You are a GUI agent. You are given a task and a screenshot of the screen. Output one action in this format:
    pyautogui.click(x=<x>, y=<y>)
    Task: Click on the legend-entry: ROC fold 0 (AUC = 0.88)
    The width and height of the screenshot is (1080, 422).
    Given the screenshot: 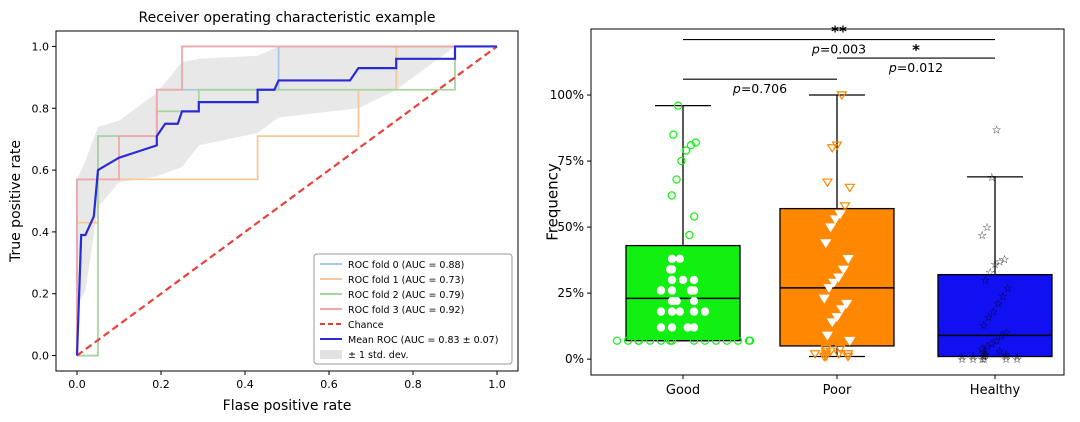 What is the action you would take?
    pyautogui.click(x=406, y=265)
    